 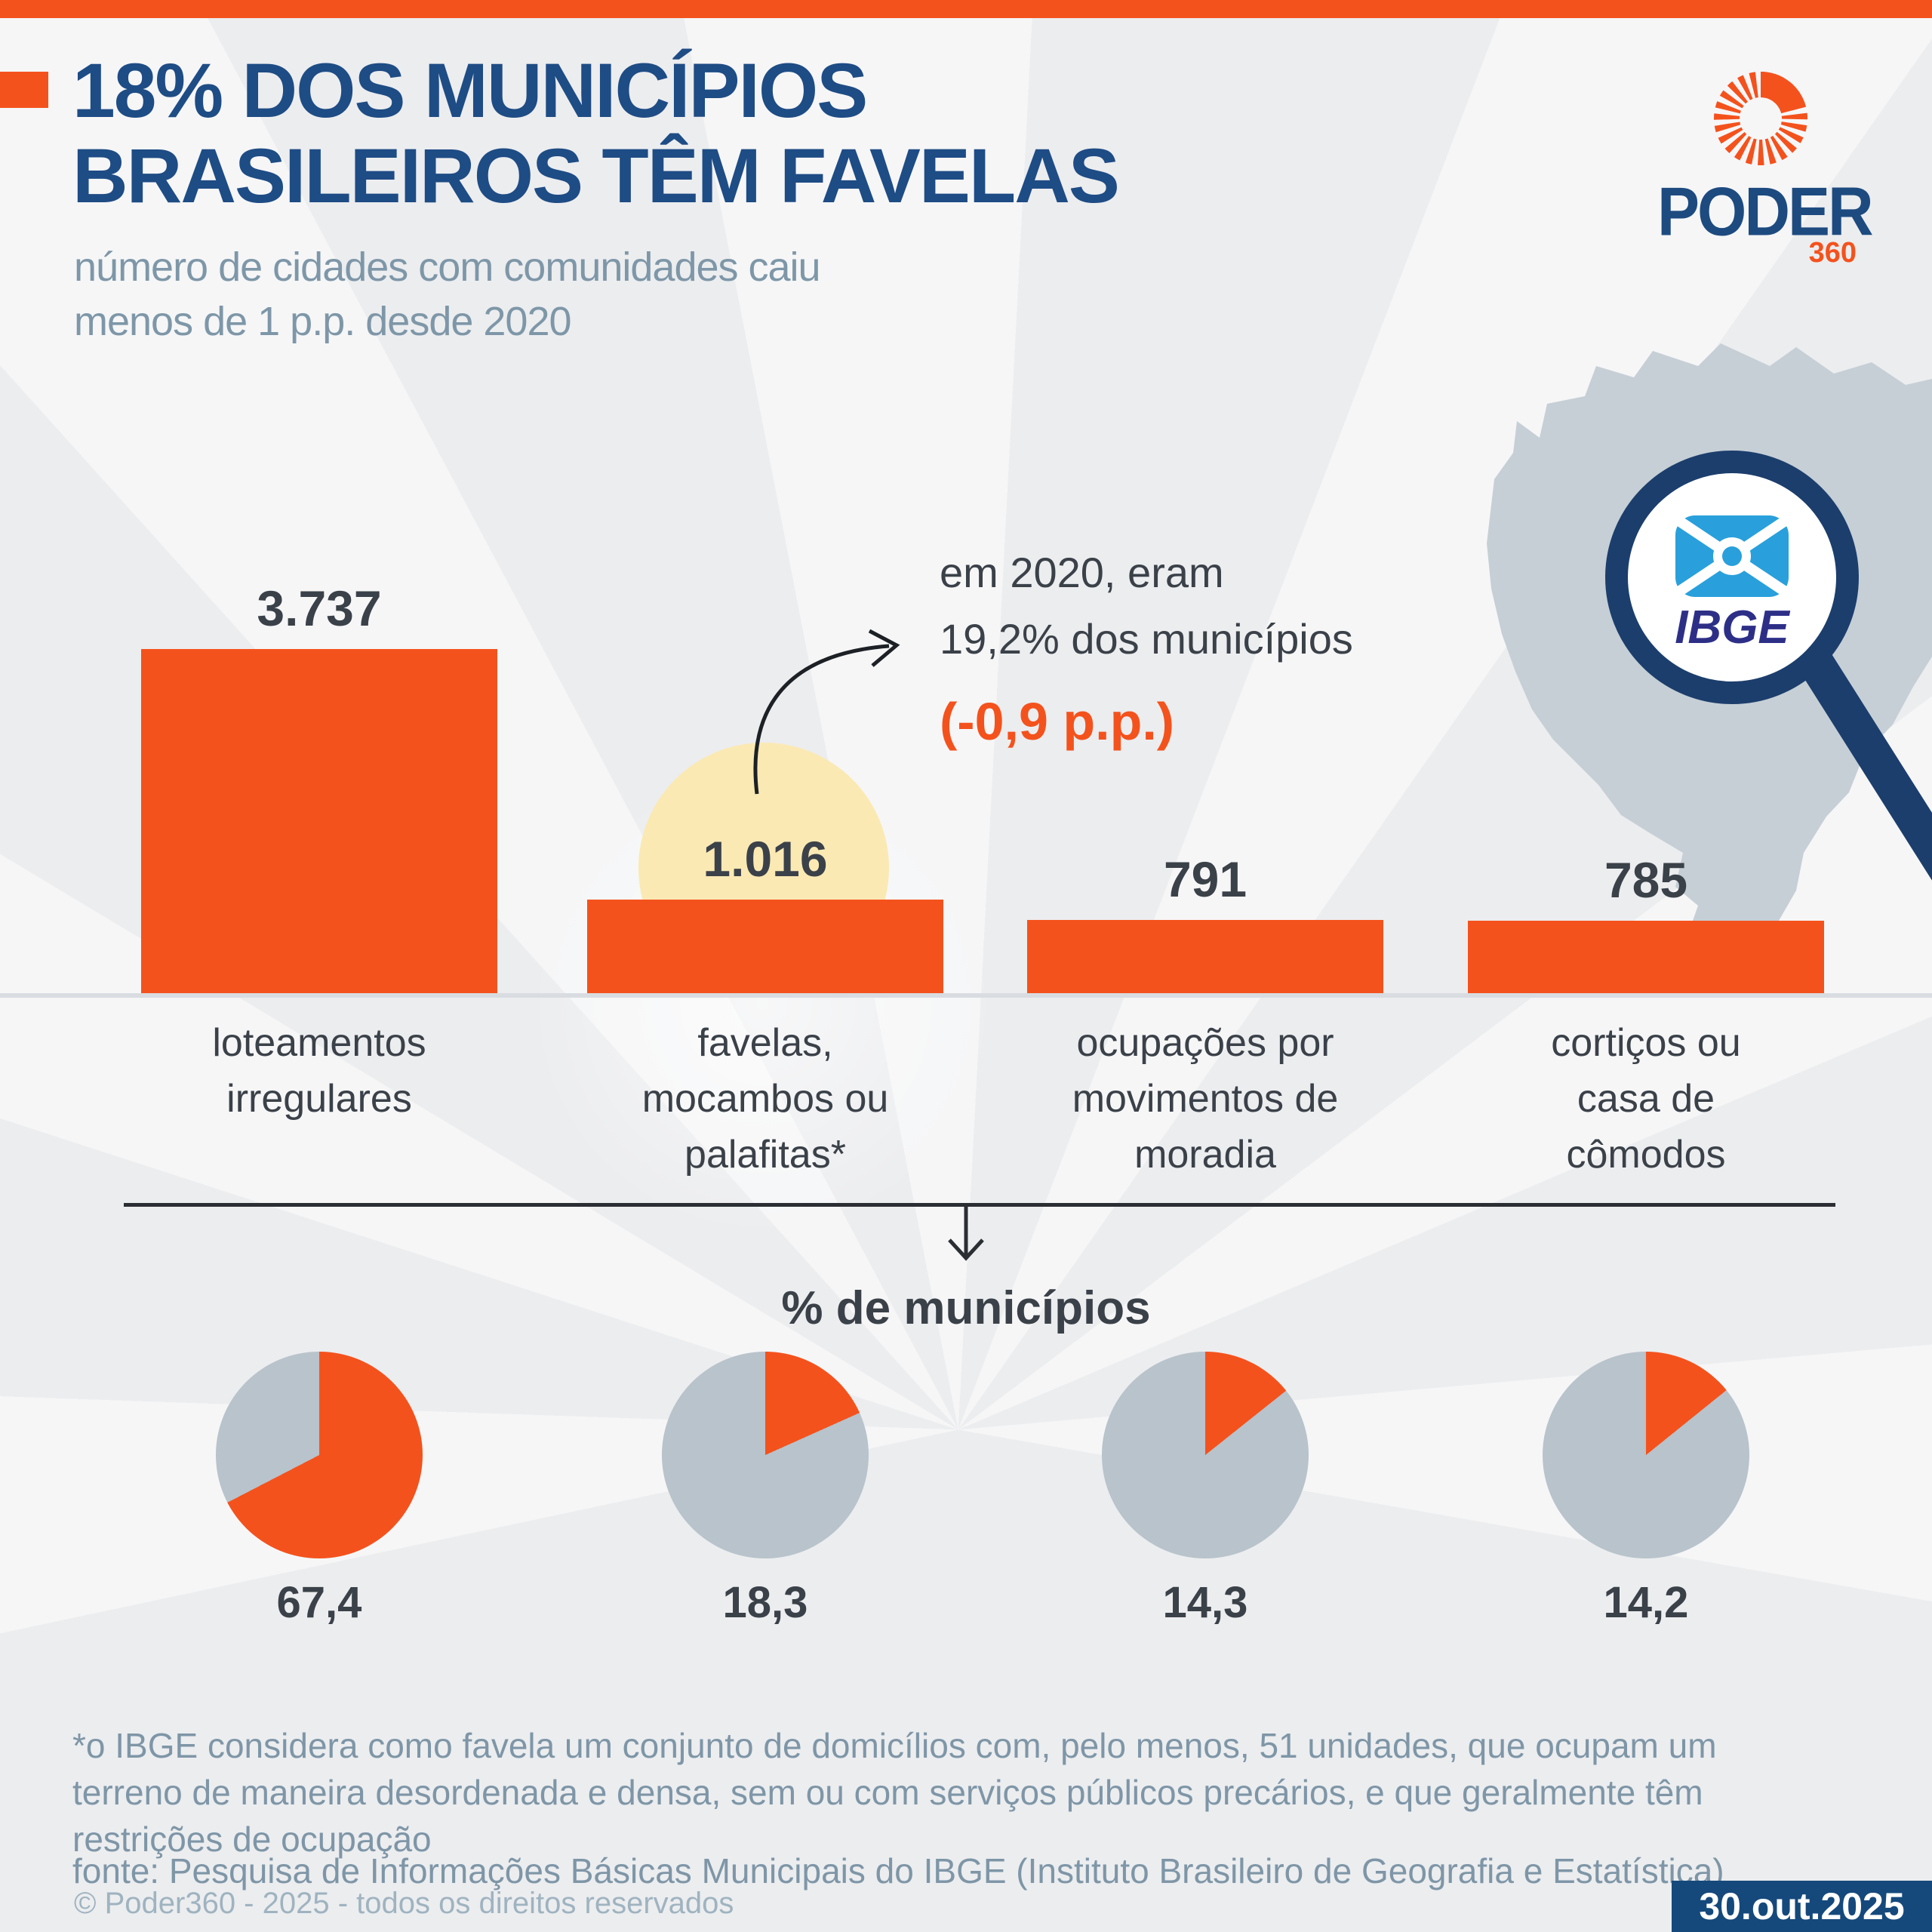 I want to click on pie-value-label: 67,4, so click(x=319, y=1602).